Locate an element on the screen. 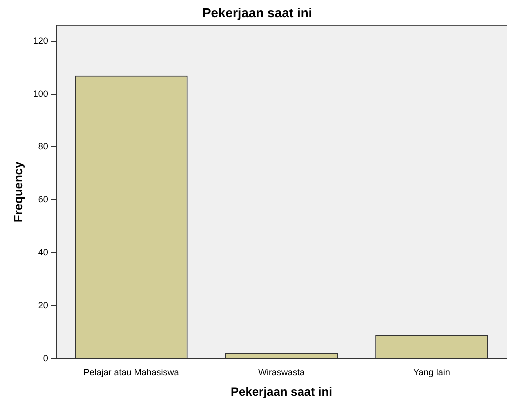 Image resolution: width=507 pixels, height=406 pixels. y-tick-label: 80 is located at coordinates (43, 147).